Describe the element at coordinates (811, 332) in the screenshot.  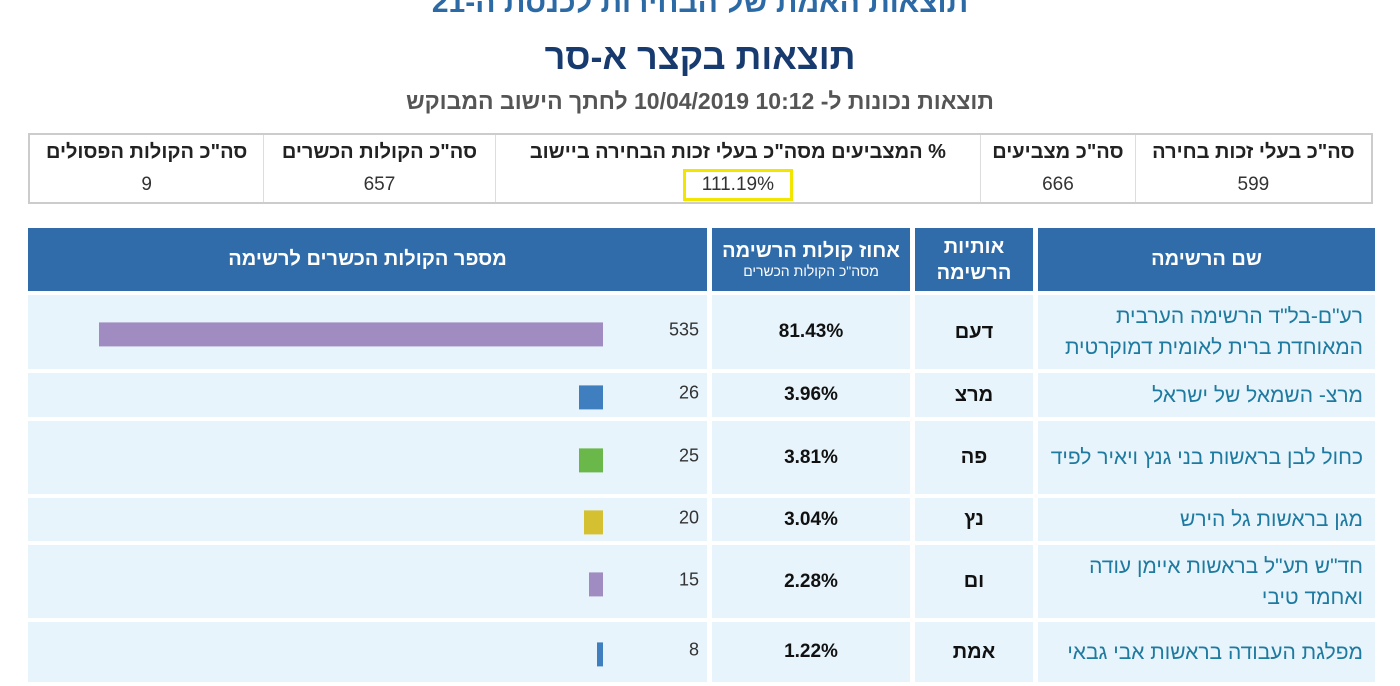
I see `list-pct: 81.43%` at that location.